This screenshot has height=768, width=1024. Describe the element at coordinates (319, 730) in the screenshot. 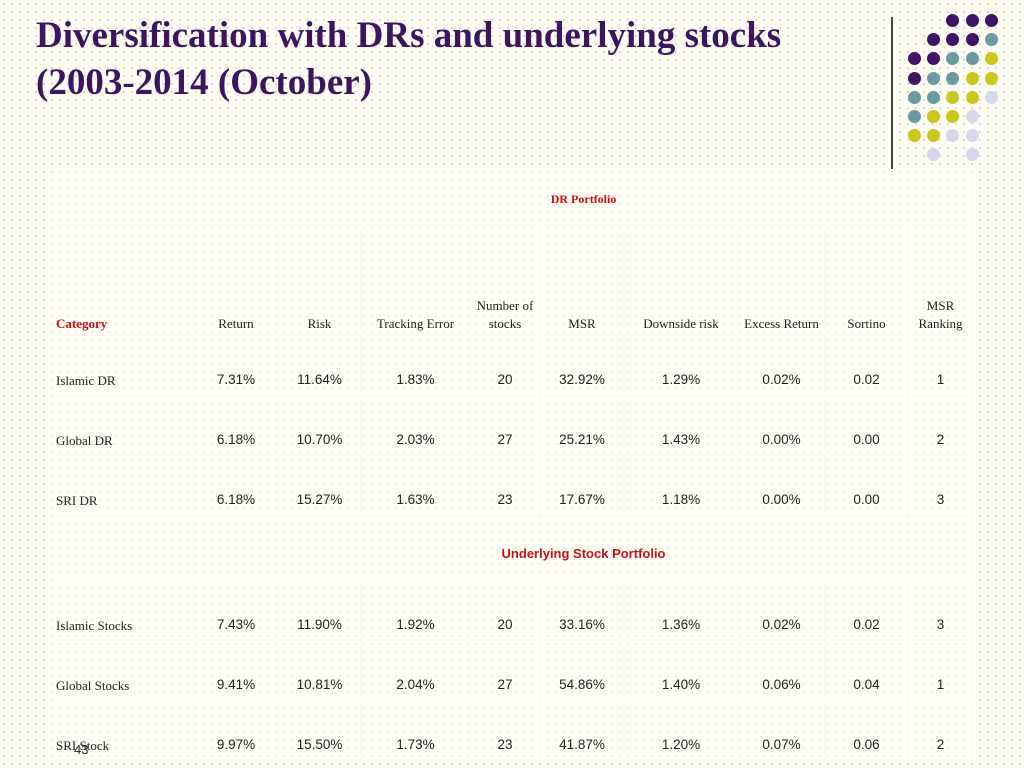

I see `risk-cell: 15.50%` at that location.